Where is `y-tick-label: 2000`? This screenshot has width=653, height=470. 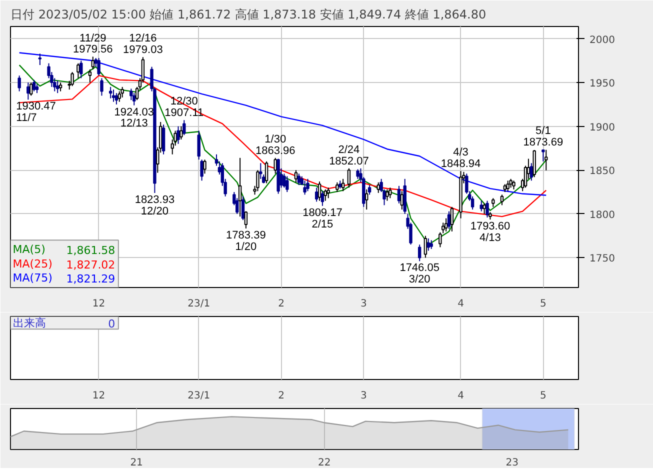 y-tick-label: 2000 is located at coordinates (602, 40).